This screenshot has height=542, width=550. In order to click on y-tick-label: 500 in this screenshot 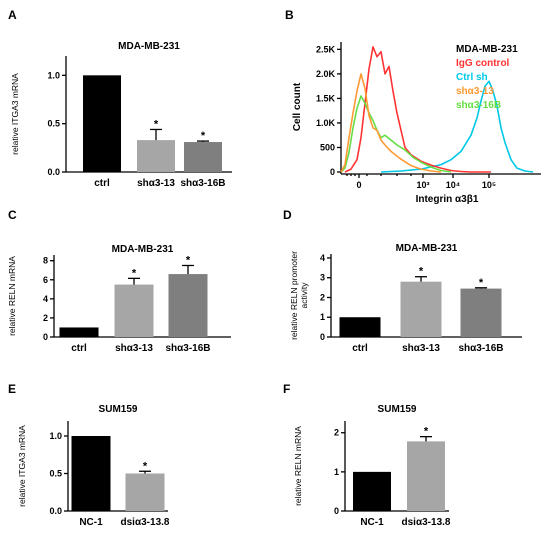, I will do `click(327, 147)`.